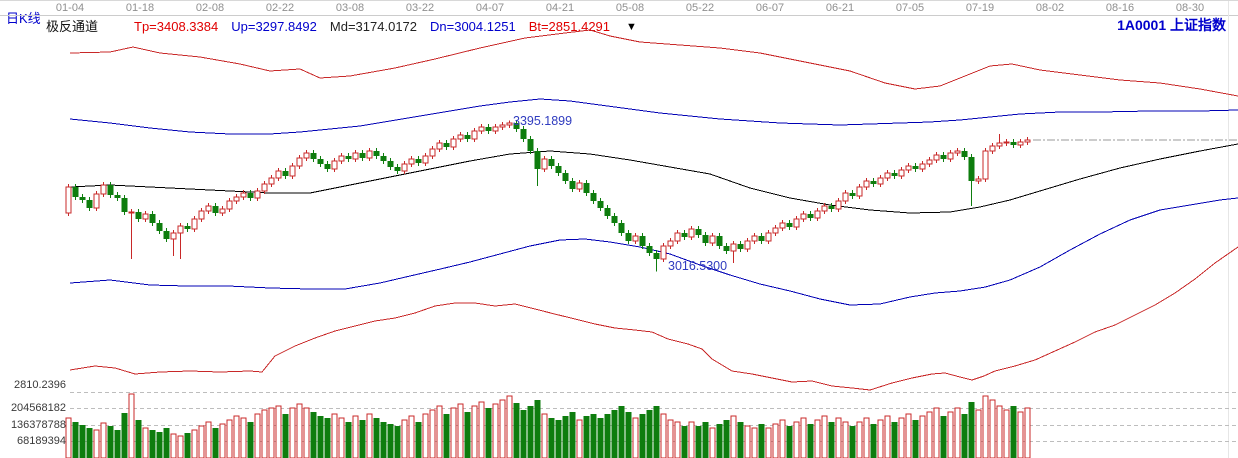 Image resolution: width=1238 pixels, height=458 pixels. What do you see at coordinates (630, 8) in the screenshot?
I see `date-label: 05-08` at bounding box center [630, 8].